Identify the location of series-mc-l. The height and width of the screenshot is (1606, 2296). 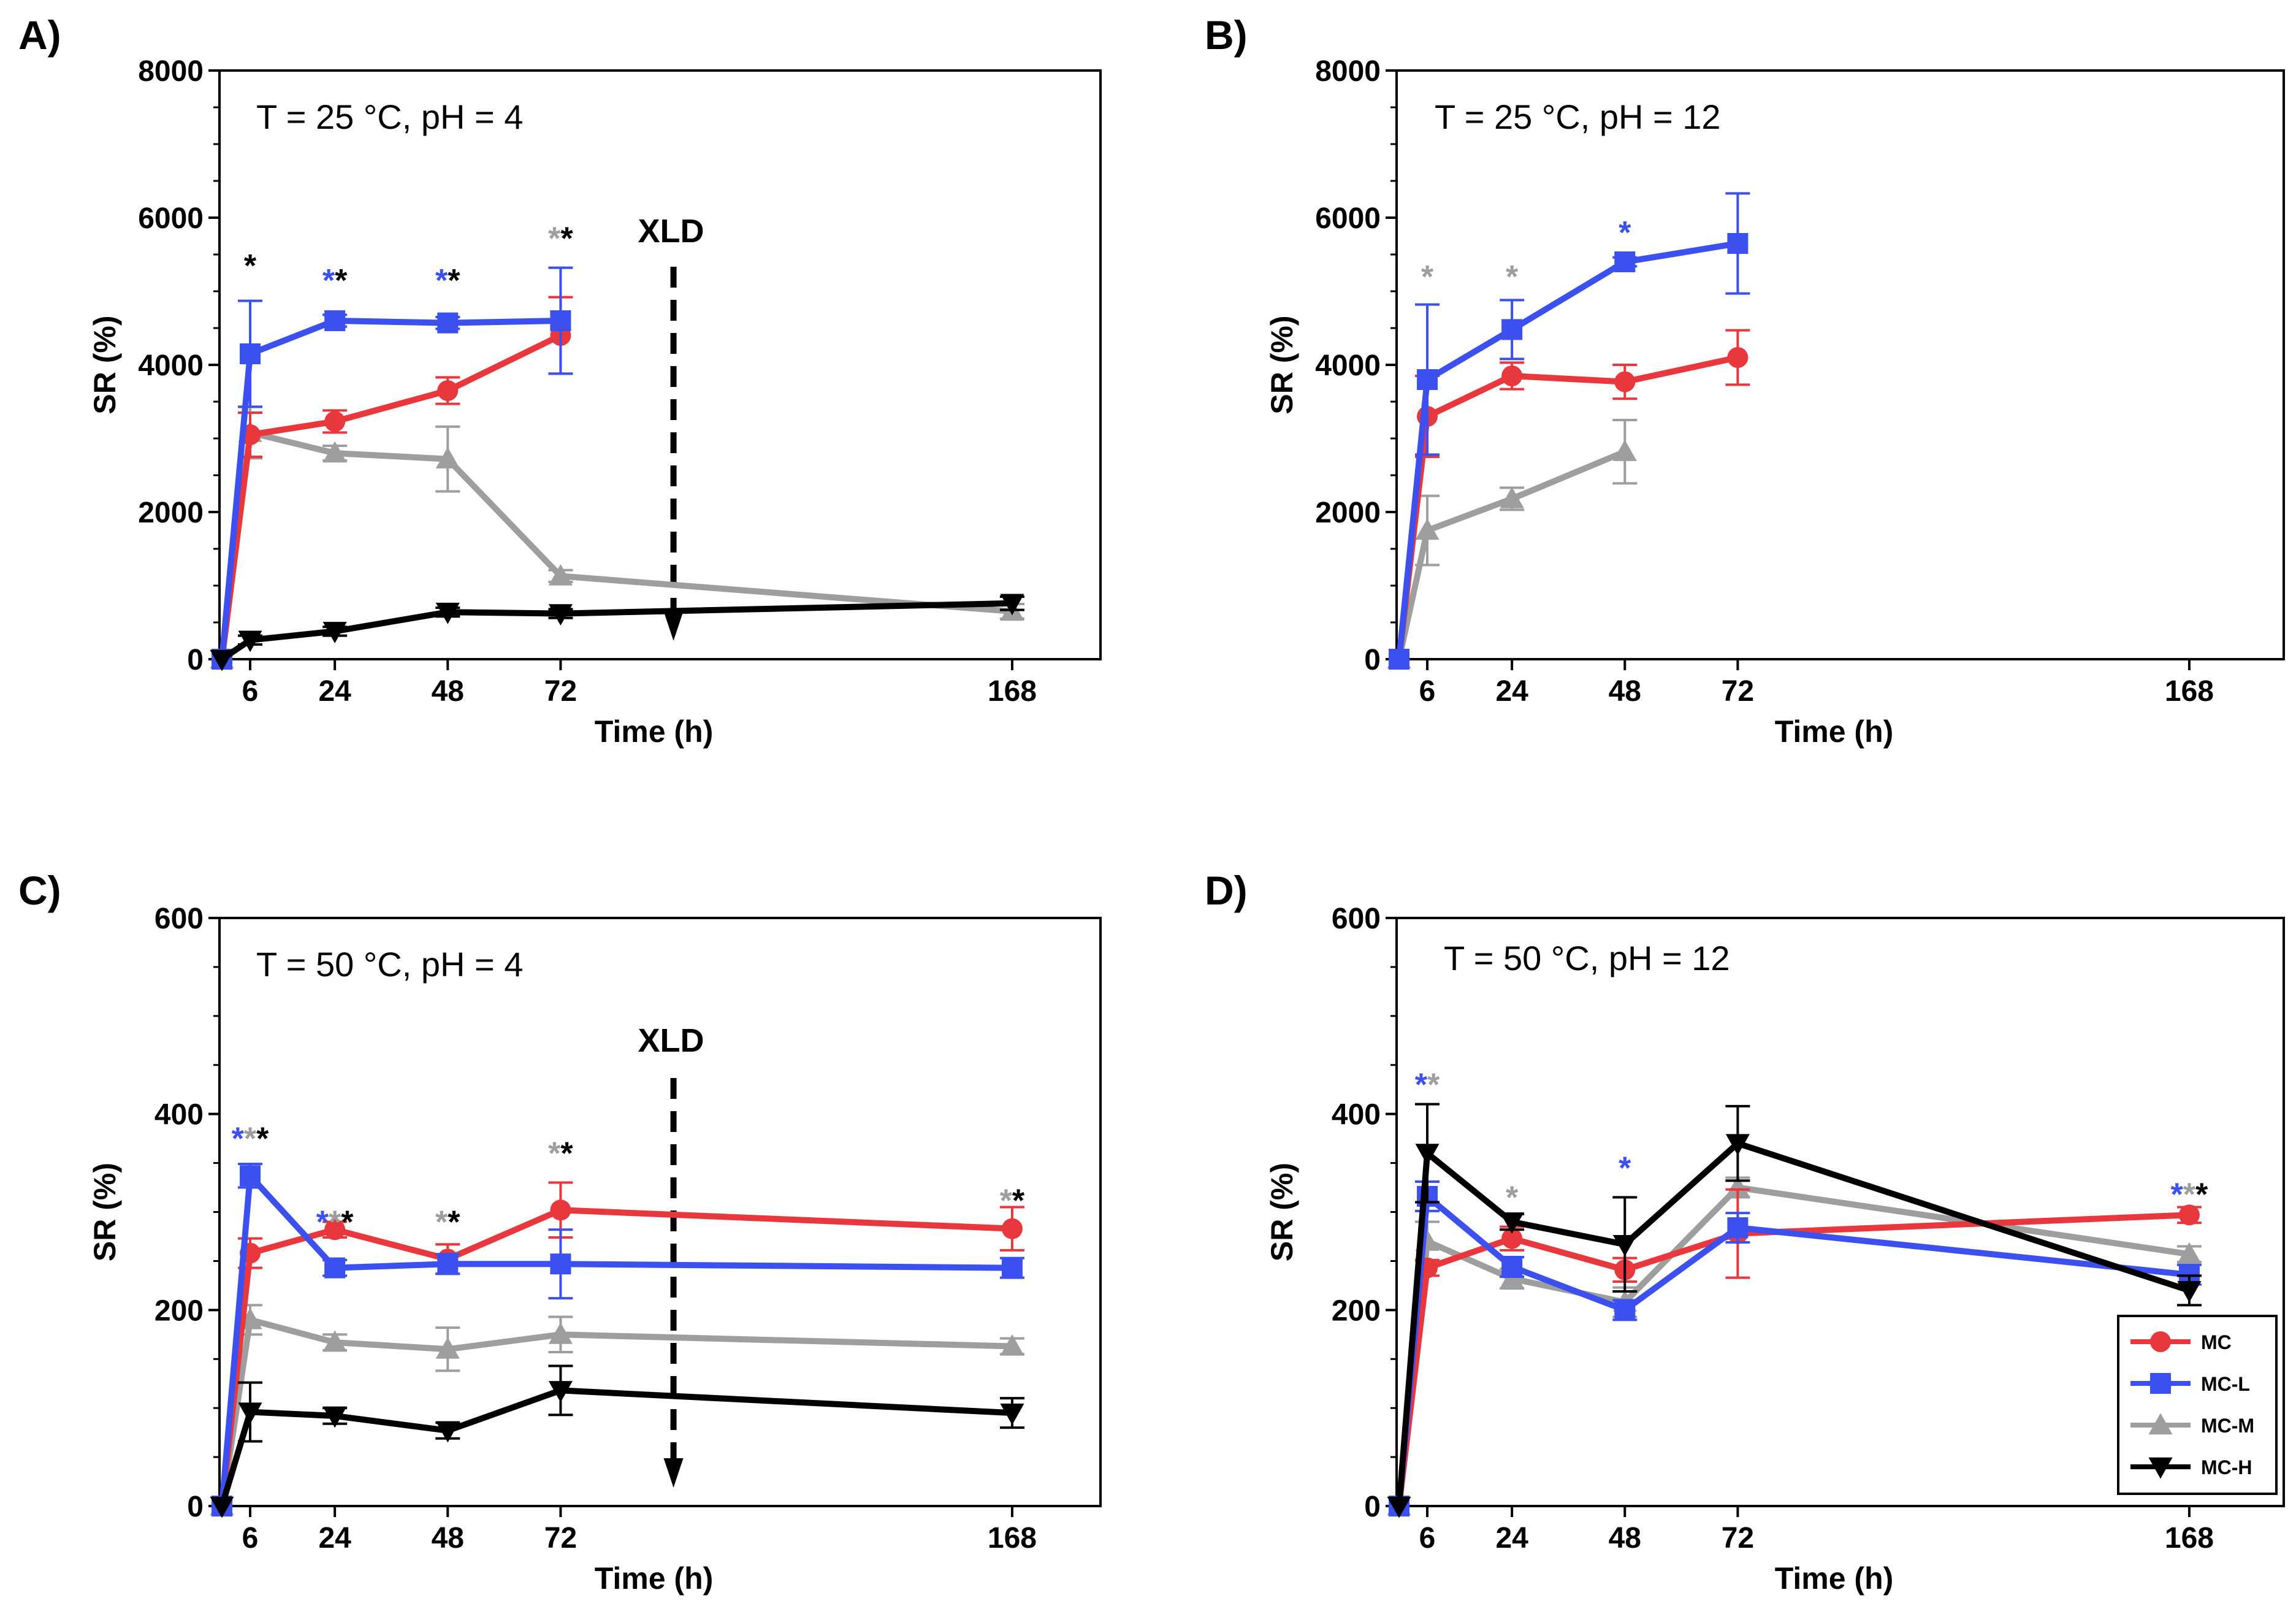
(1569, 431).